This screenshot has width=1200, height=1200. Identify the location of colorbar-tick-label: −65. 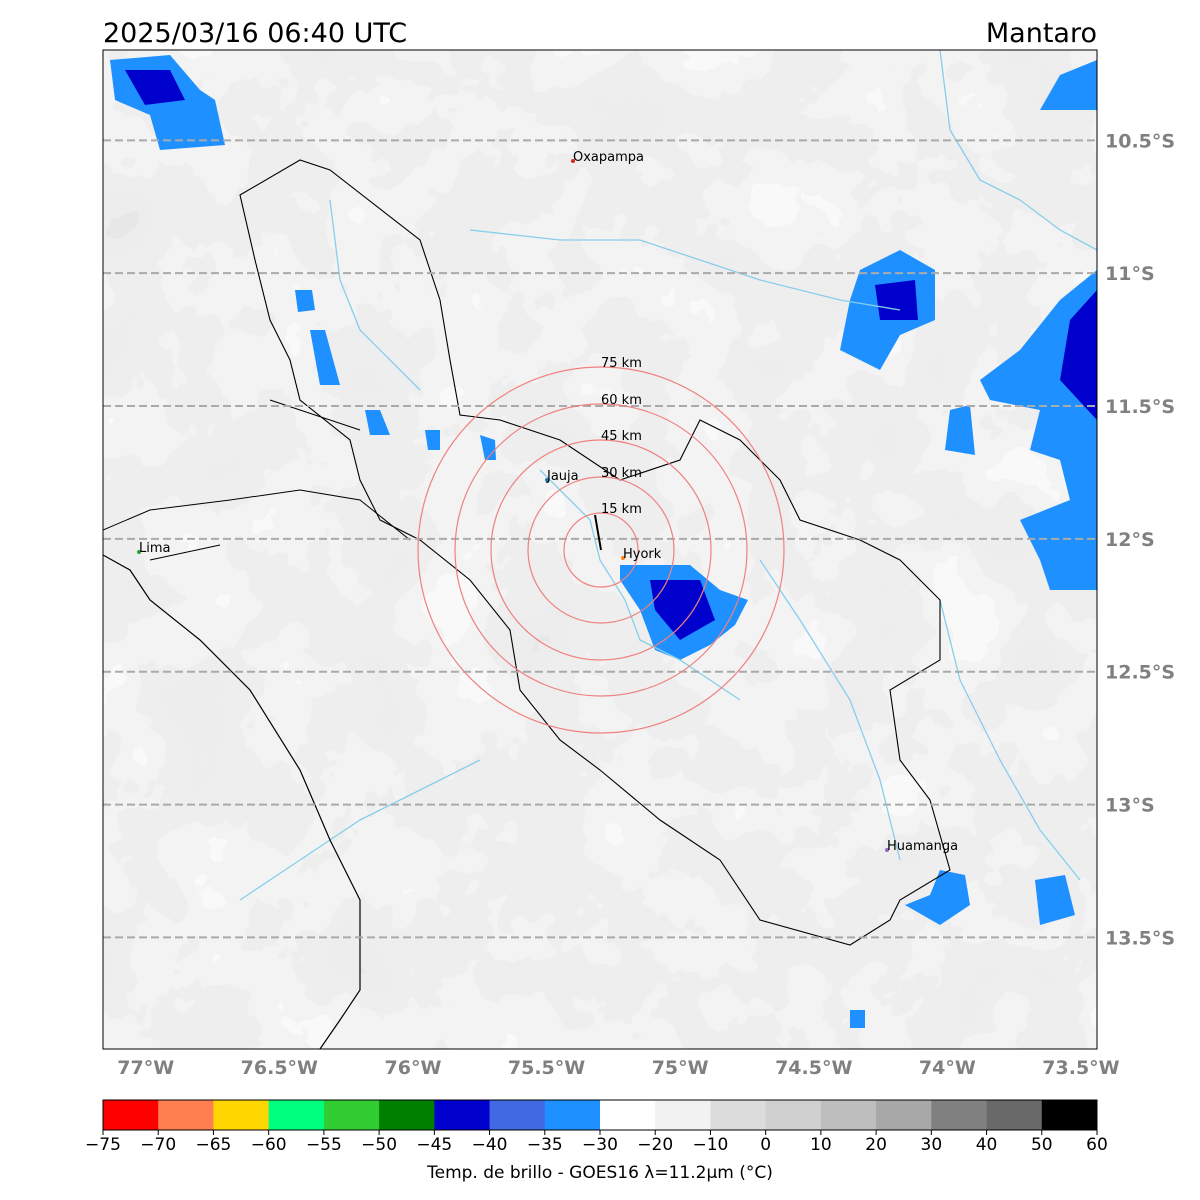
(213, 1145).